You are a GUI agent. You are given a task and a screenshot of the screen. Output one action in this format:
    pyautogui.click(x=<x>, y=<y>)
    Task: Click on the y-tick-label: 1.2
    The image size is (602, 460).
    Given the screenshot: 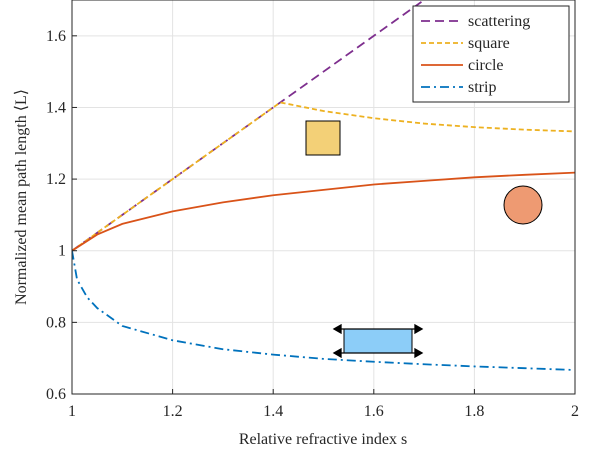 What is the action you would take?
    pyautogui.click(x=56, y=179)
    